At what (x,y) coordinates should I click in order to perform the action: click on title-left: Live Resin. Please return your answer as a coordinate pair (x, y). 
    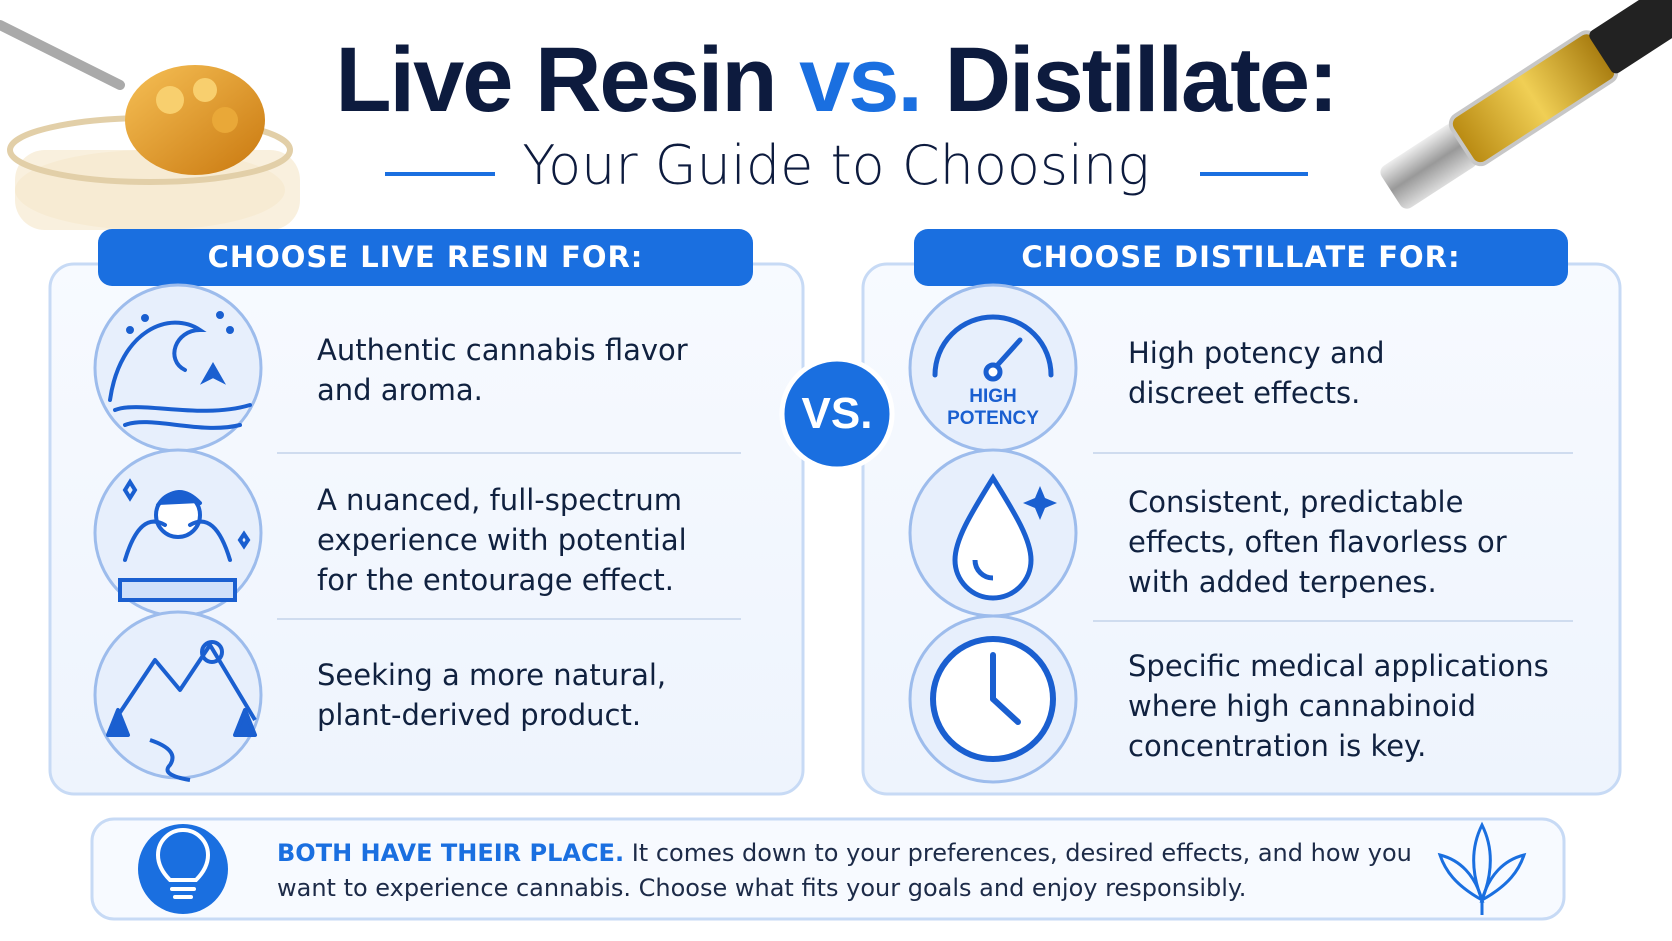
    Looking at the image, I should click on (556, 80).